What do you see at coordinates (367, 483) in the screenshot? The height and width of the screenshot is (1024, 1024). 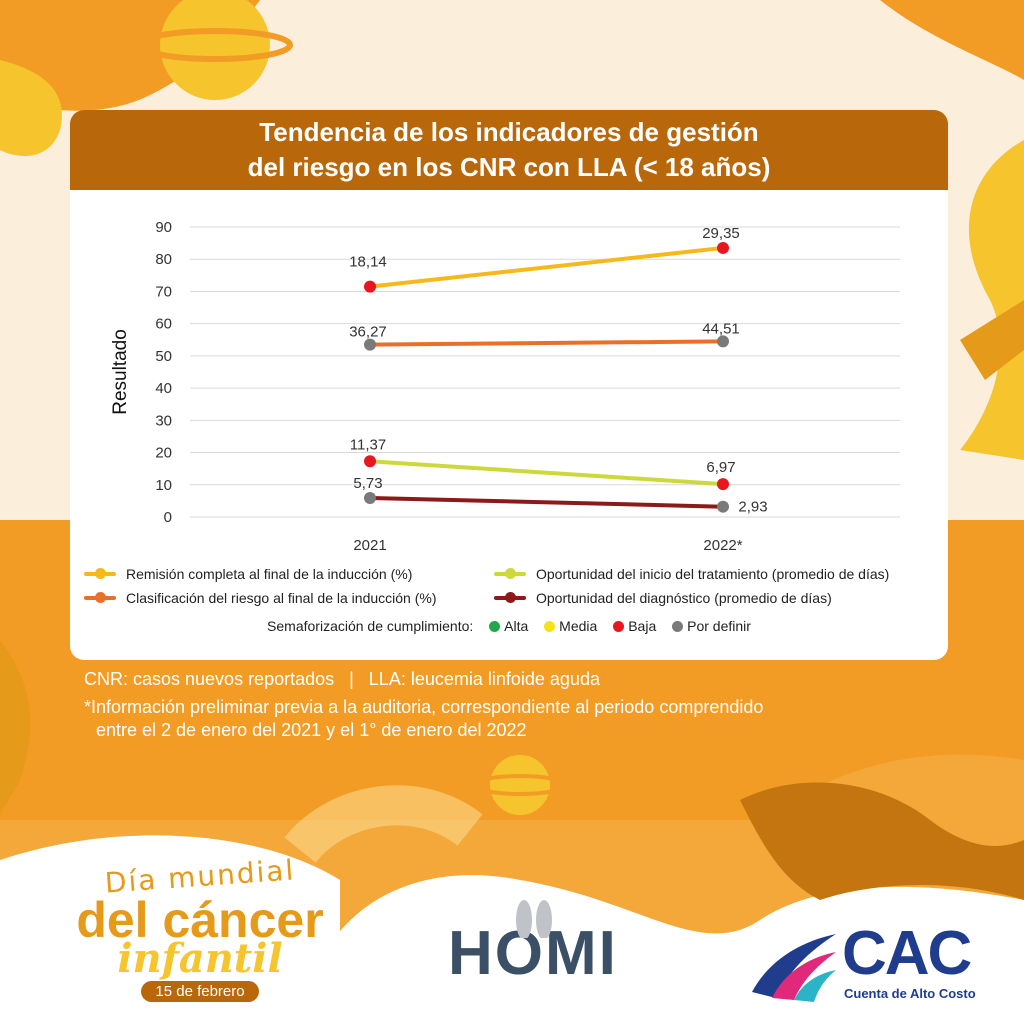 I see `data-label: 5,73` at bounding box center [367, 483].